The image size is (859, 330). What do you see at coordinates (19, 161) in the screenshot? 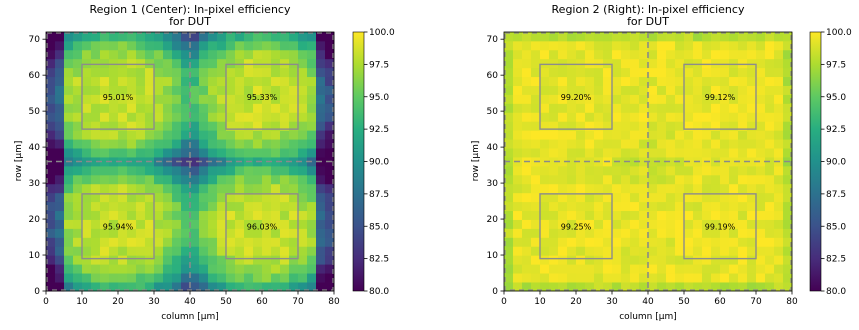
I see `y-axis-label: row [µm]` at bounding box center [19, 161].